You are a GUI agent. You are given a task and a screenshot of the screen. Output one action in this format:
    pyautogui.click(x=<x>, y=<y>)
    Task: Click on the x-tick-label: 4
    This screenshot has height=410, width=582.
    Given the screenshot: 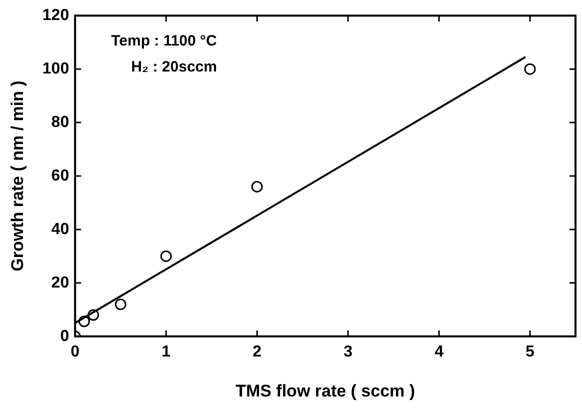 What is the action you would take?
    pyautogui.click(x=439, y=351)
    